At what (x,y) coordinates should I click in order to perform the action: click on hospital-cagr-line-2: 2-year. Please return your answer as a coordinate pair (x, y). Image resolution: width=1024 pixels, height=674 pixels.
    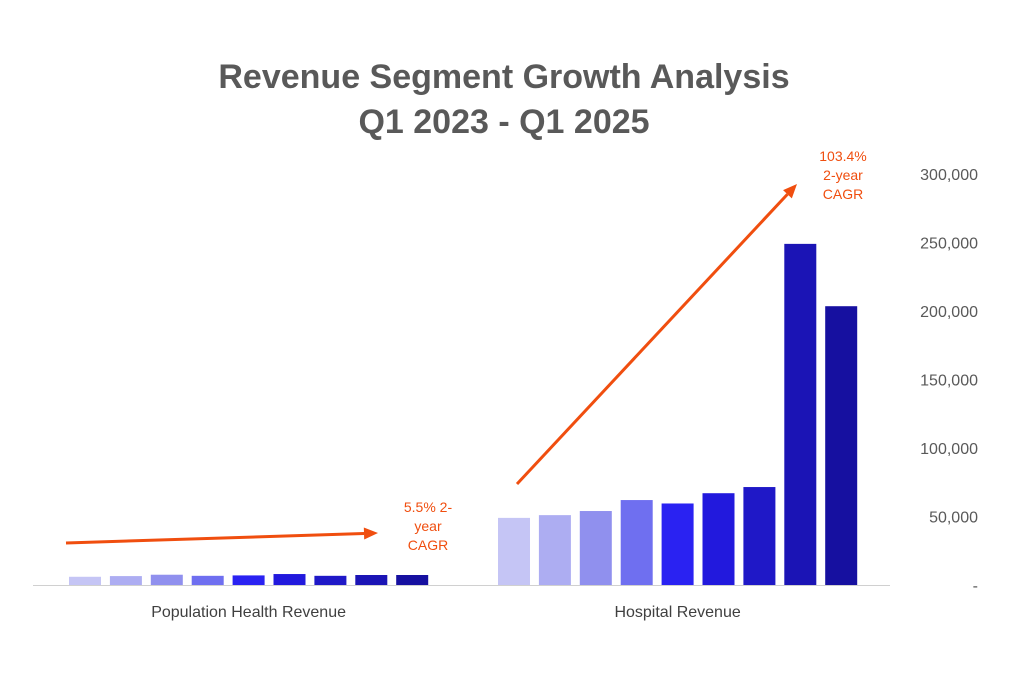
    Looking at the image, I should click on (843, 175).